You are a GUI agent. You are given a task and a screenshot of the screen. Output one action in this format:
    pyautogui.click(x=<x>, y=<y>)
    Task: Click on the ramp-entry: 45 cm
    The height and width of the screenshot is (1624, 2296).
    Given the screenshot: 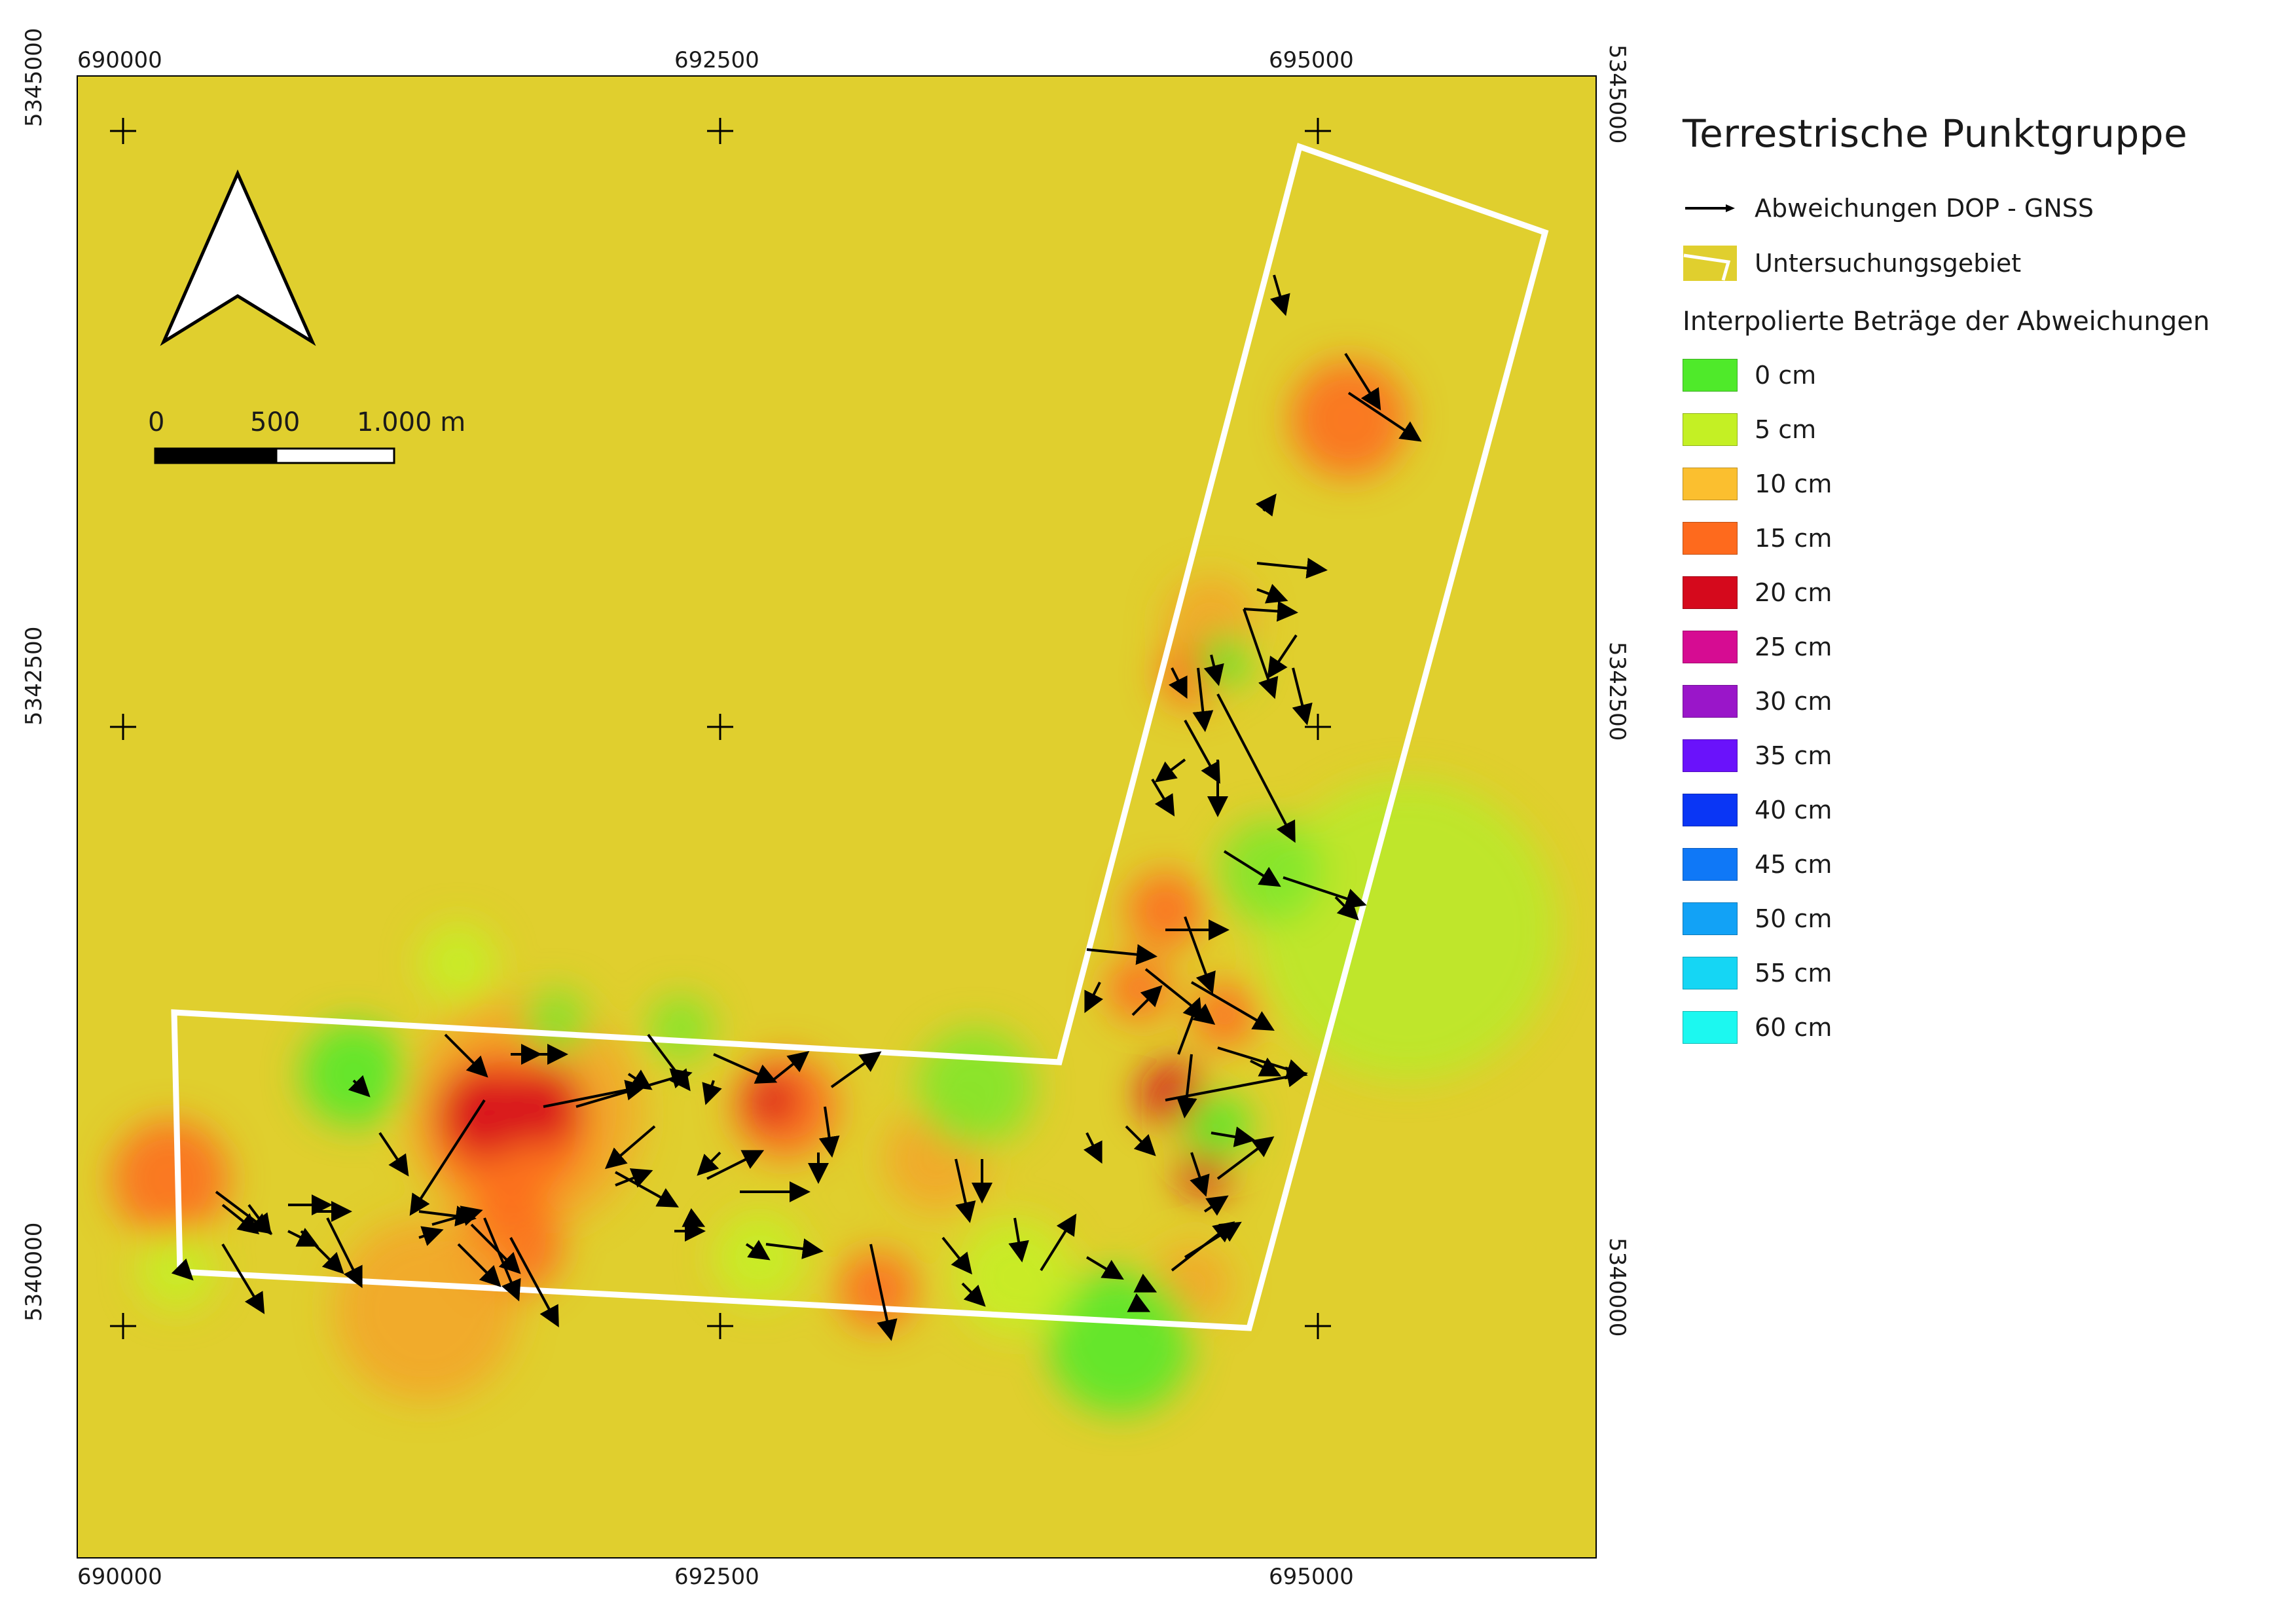 What is the action you would take?
    pyautogui.click(x=1977, y=864)
    